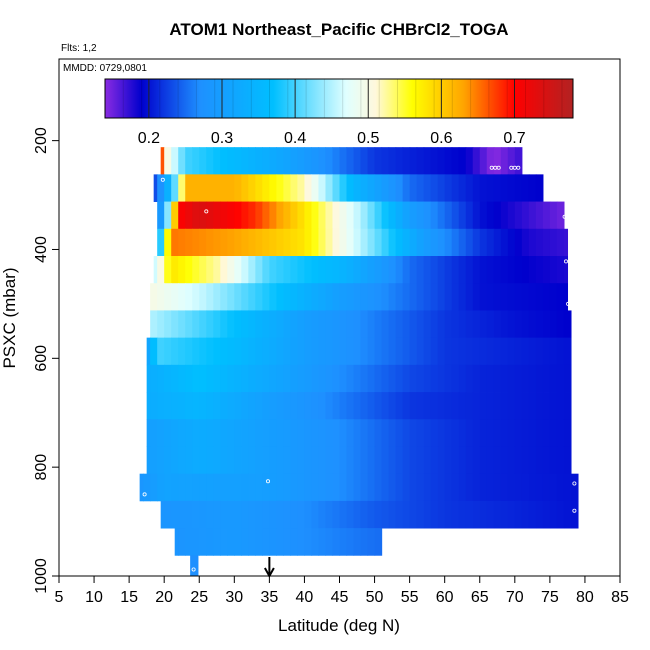 This screenshot has height=650, width=650. What do you see at coordinates (480, 597) in the screenshot?
I see `x-tick-label: 65` at bounding box center [480, 597].